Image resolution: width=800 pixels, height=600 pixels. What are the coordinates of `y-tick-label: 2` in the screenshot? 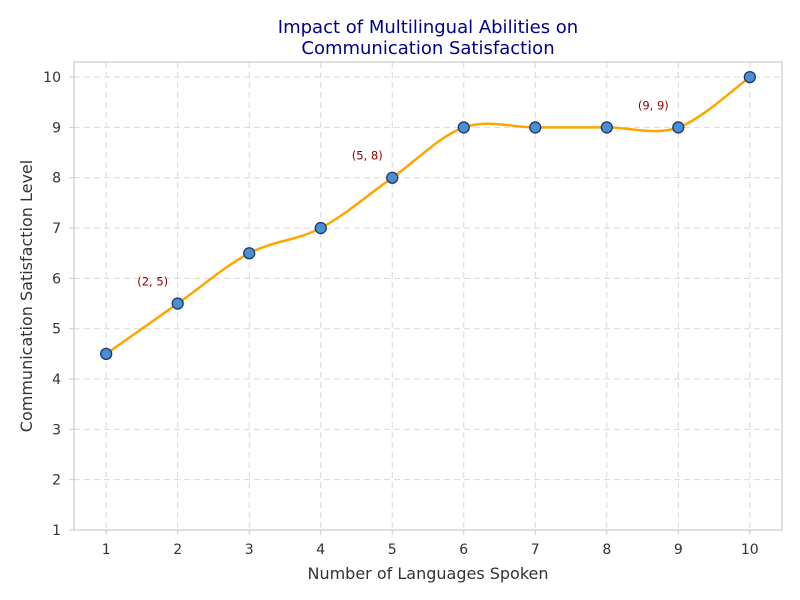 It's located at (56, 481).